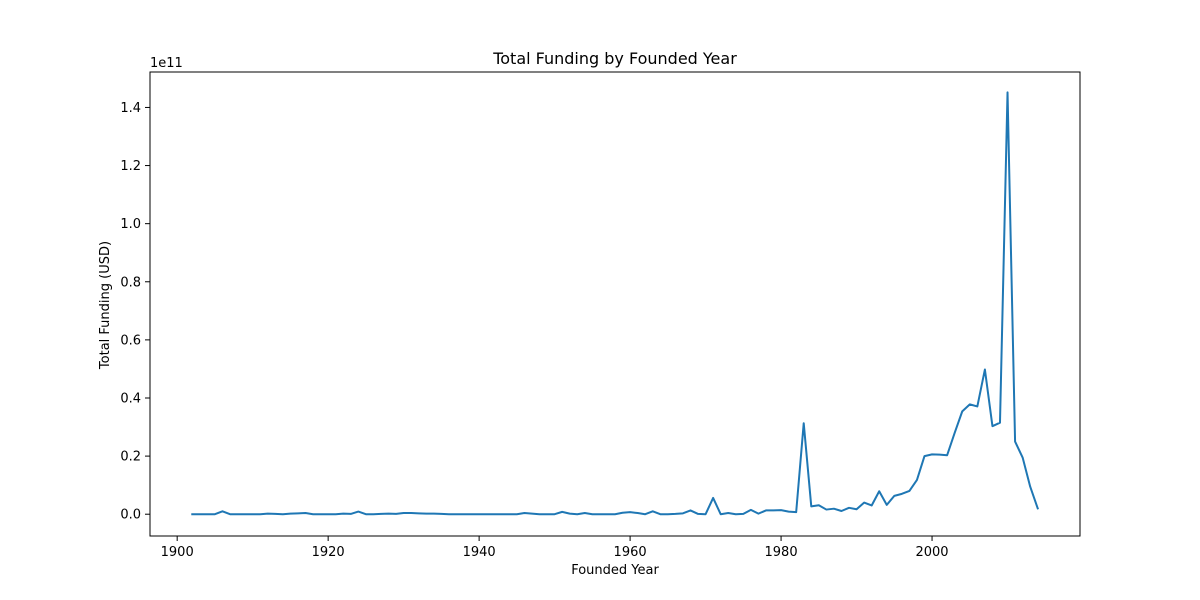 The width and height of the screenshot is (1200, 600). I want to click on x-tick-label: 1900, so click(177, 552).